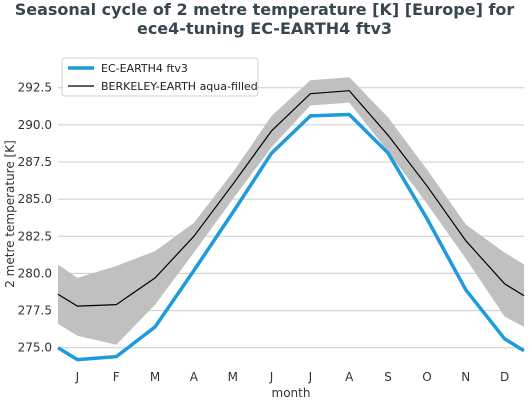 This screenshot has height=400, width=529. What do you see at coordinates (35, 199) in the screenshot?
I see `y-tick-label: 285.0` at bounding box center [35, 199].